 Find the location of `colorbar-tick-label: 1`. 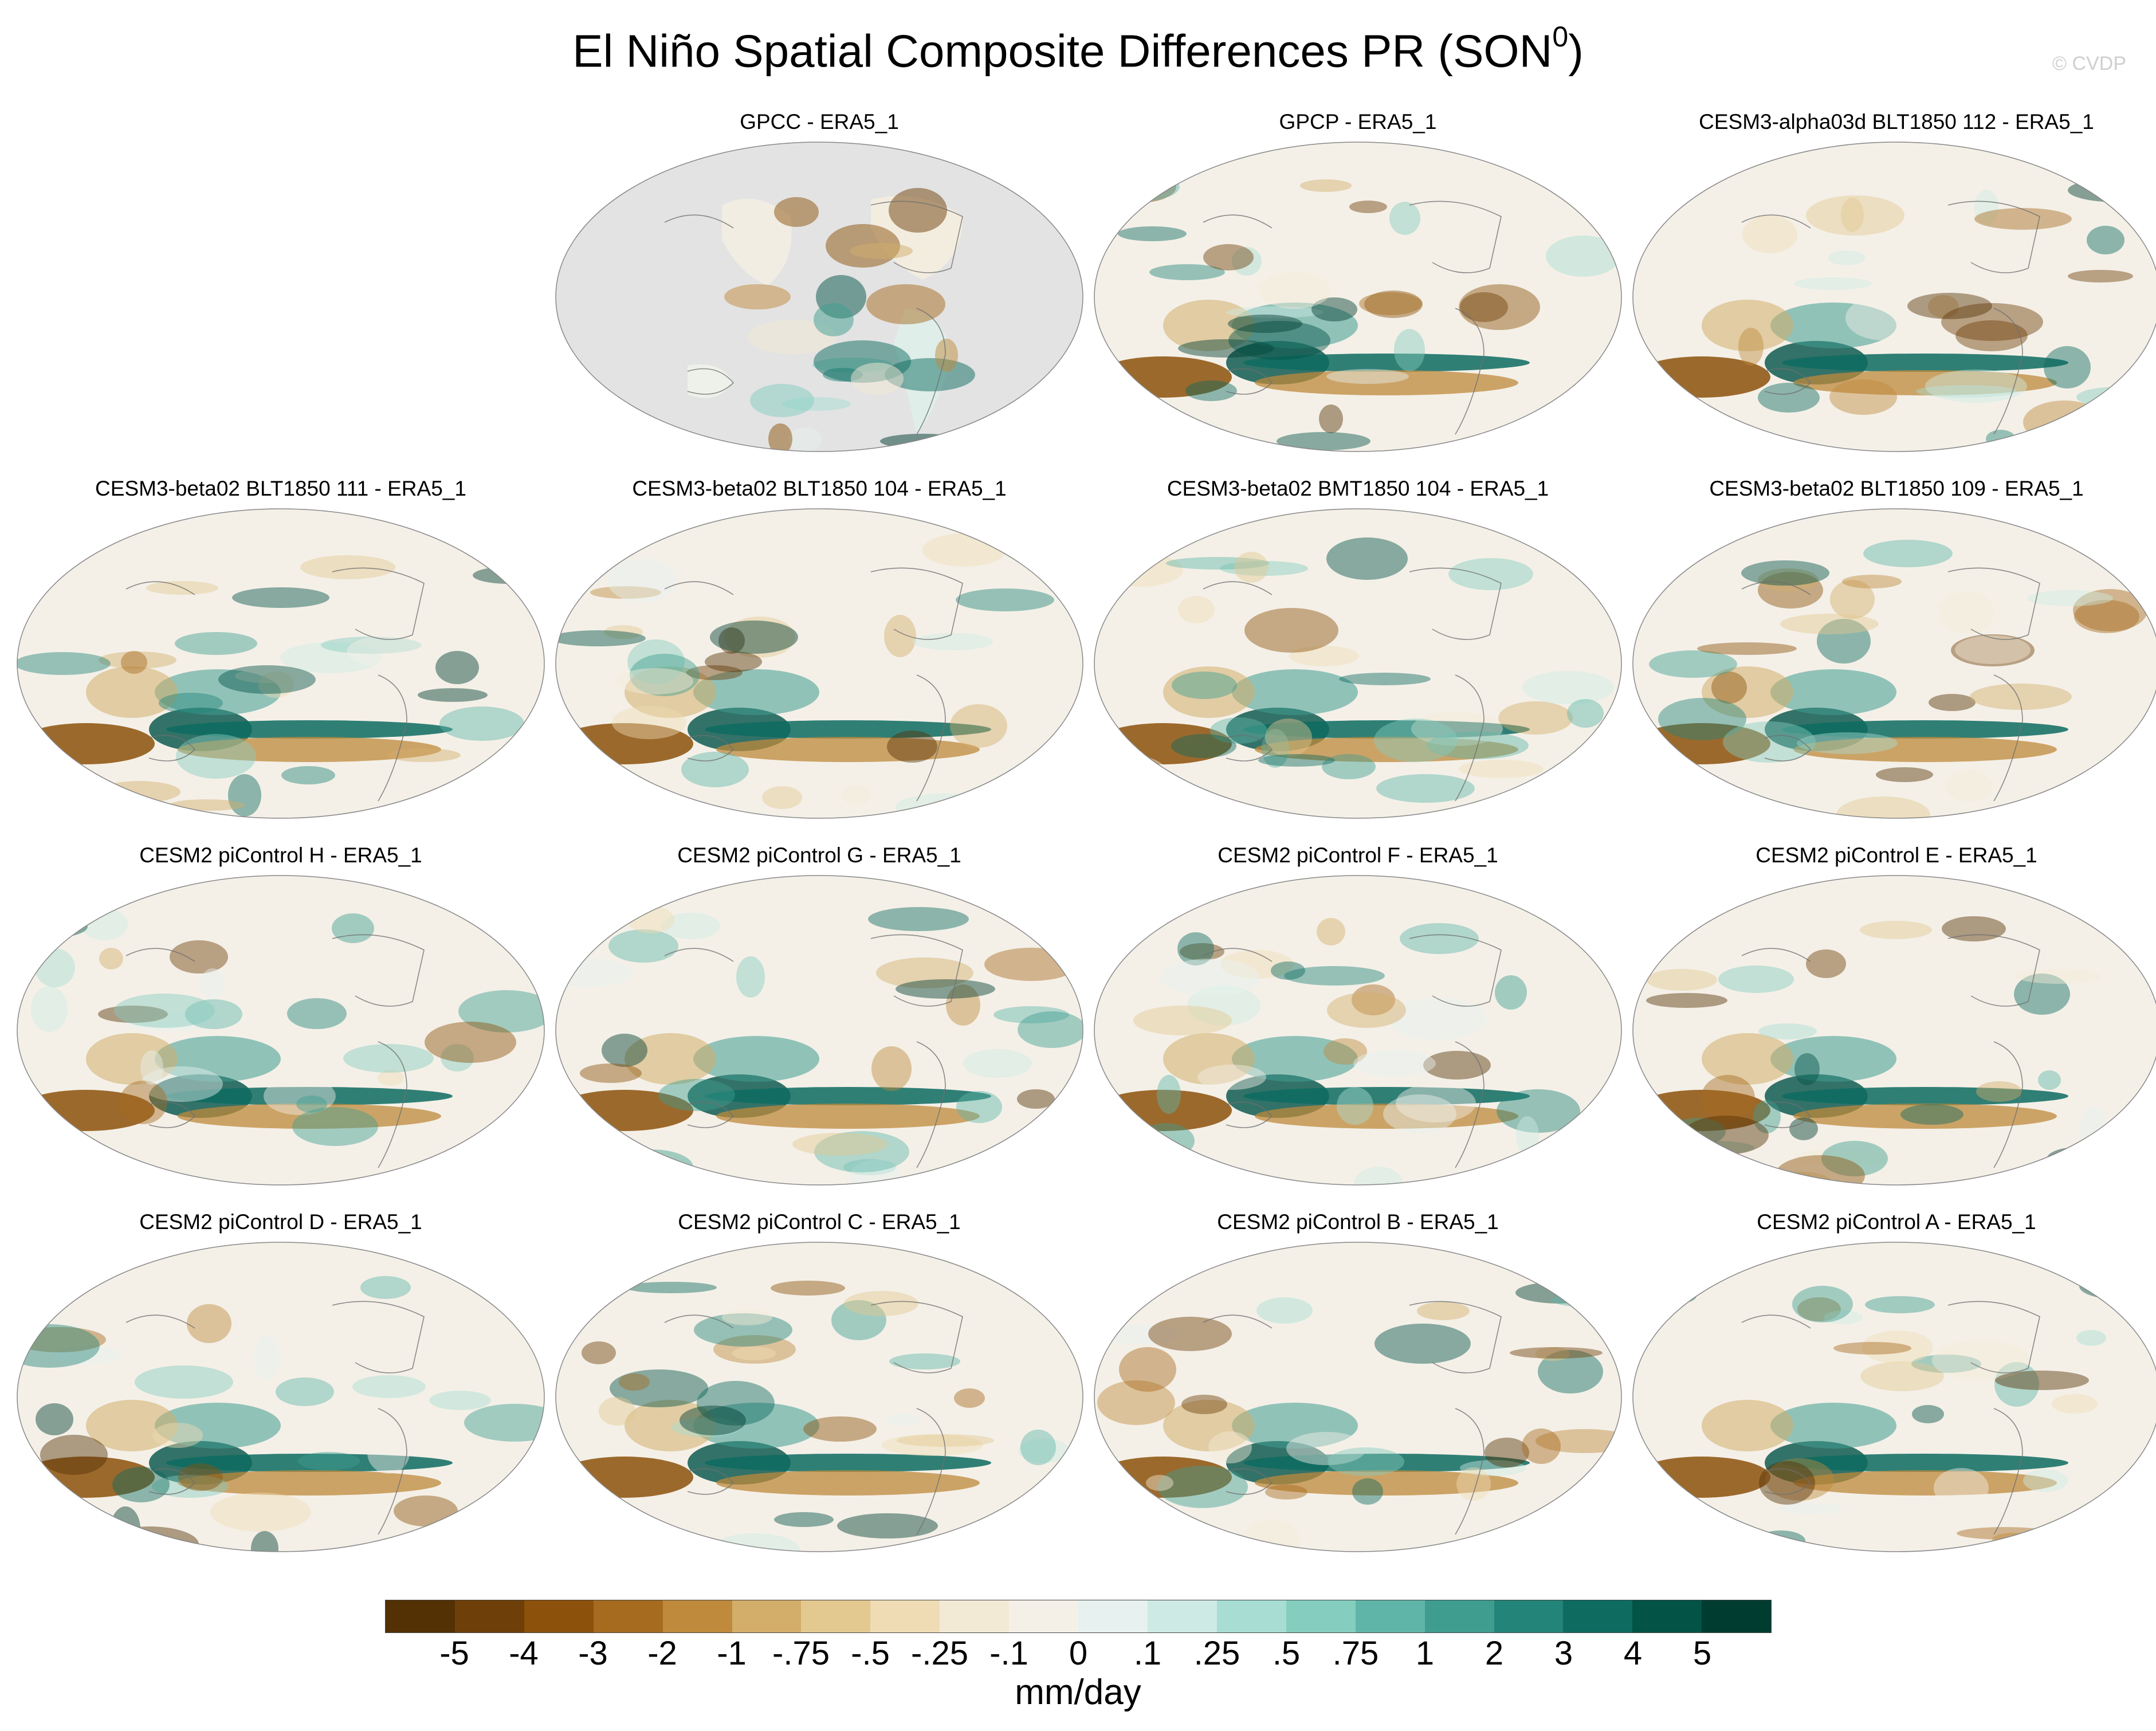

colorbar-tick-label: 1 is located at coordinates (1425, 1653).